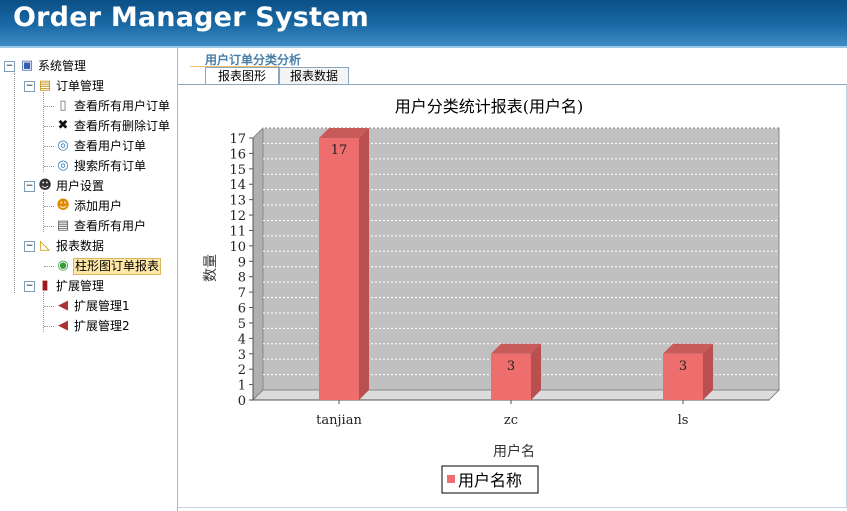 This screenshot has height=511, width=847. Describe the element at coordinates (253, 60) in the screenshot. I see `section-title: 用户订单分类分析` at that location.